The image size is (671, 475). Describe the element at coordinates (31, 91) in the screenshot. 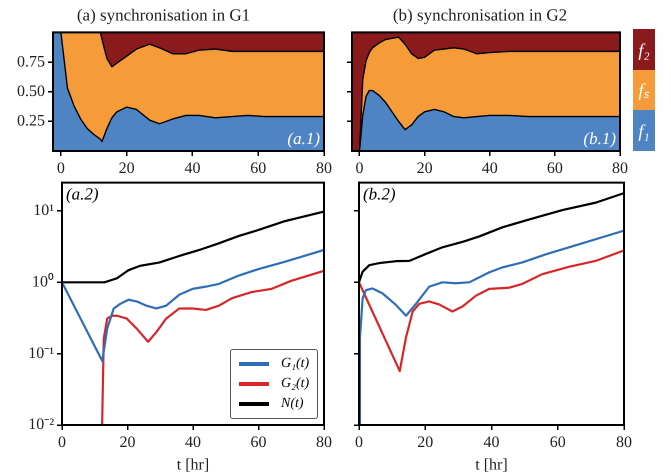

I see `y-tick-label: 0.50` at that location.